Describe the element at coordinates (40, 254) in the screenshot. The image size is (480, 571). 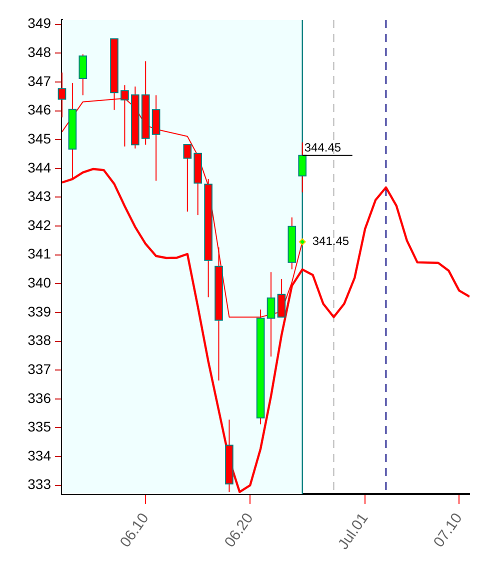
I see `y-tick-label: 341` at that location.